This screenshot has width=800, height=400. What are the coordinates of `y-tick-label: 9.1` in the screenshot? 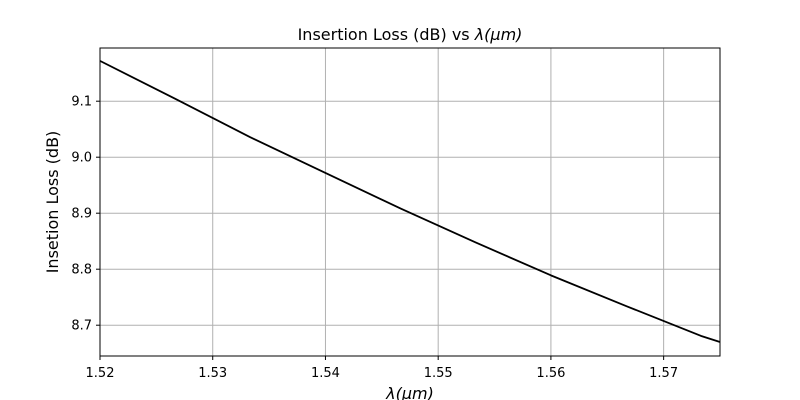 It's located at (81, 102).